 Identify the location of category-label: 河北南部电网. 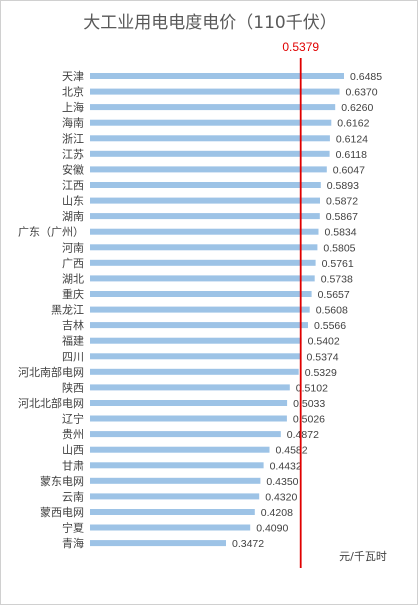
(51, 372).